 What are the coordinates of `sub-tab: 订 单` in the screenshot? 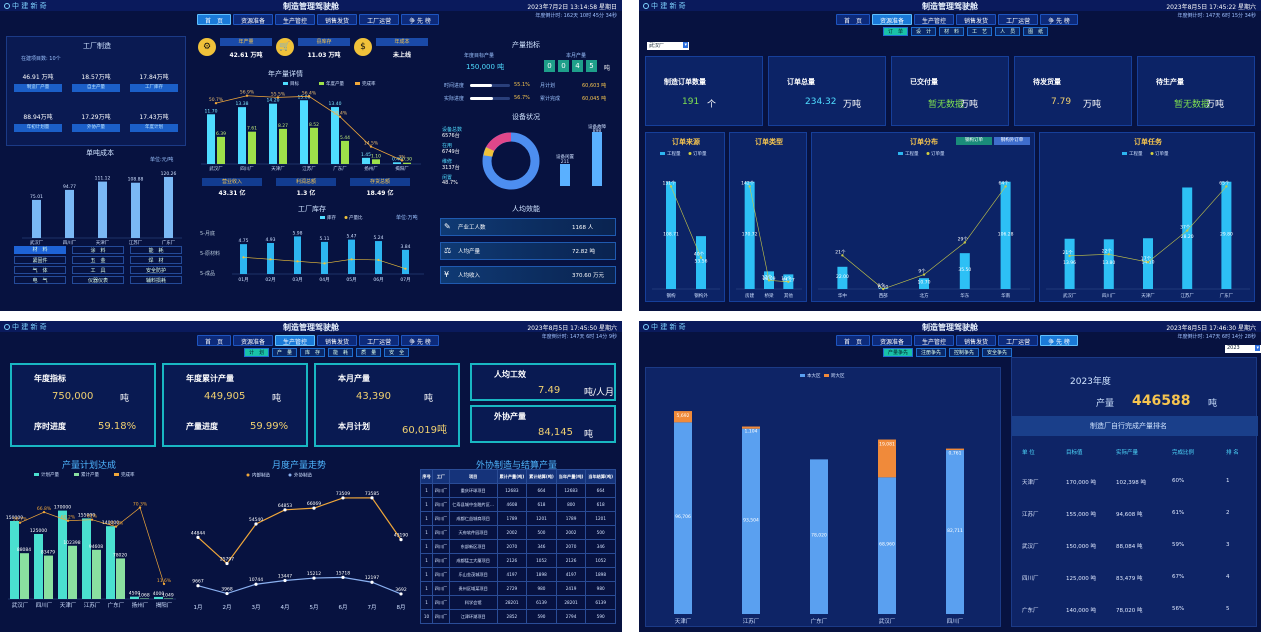 It's located at (896, 31).